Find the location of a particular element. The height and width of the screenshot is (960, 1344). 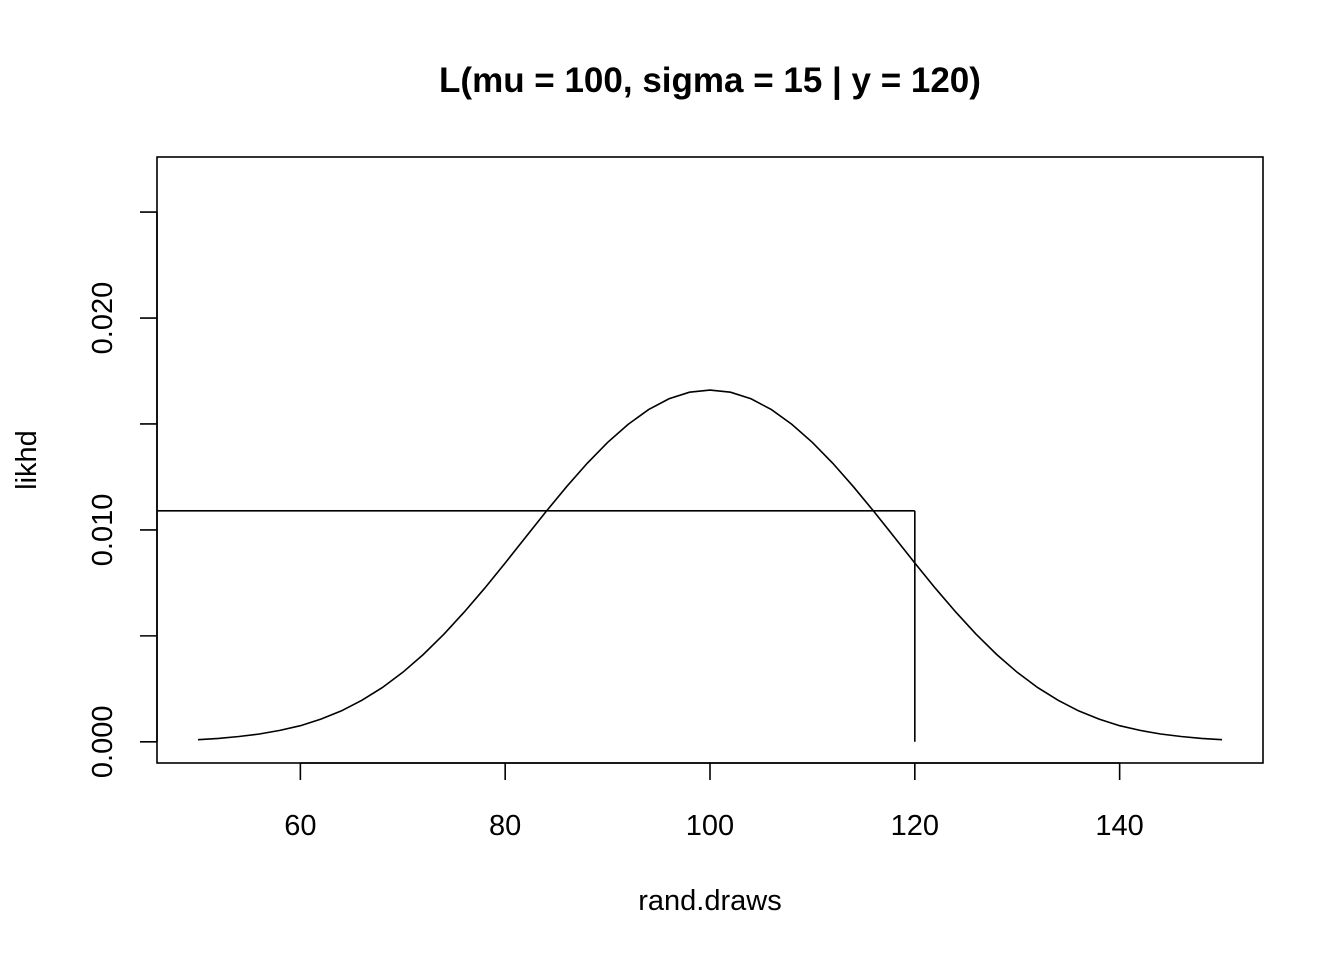

x-axis-label: rand.draws is located at coordinates (709, 901).